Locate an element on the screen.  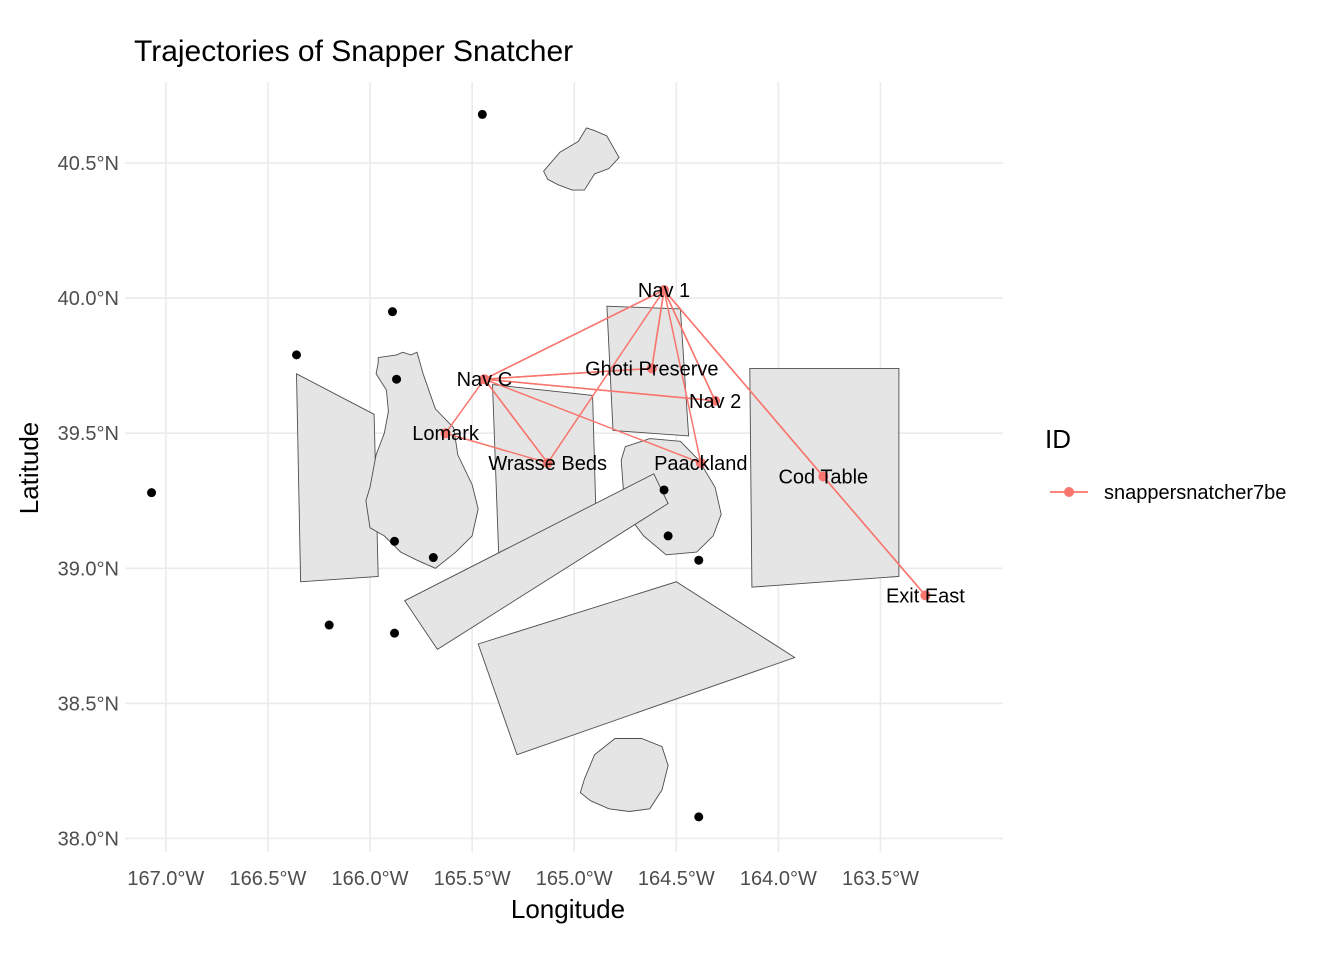
y-tick-label: 39.5°N is located at coordinates (88, 434).